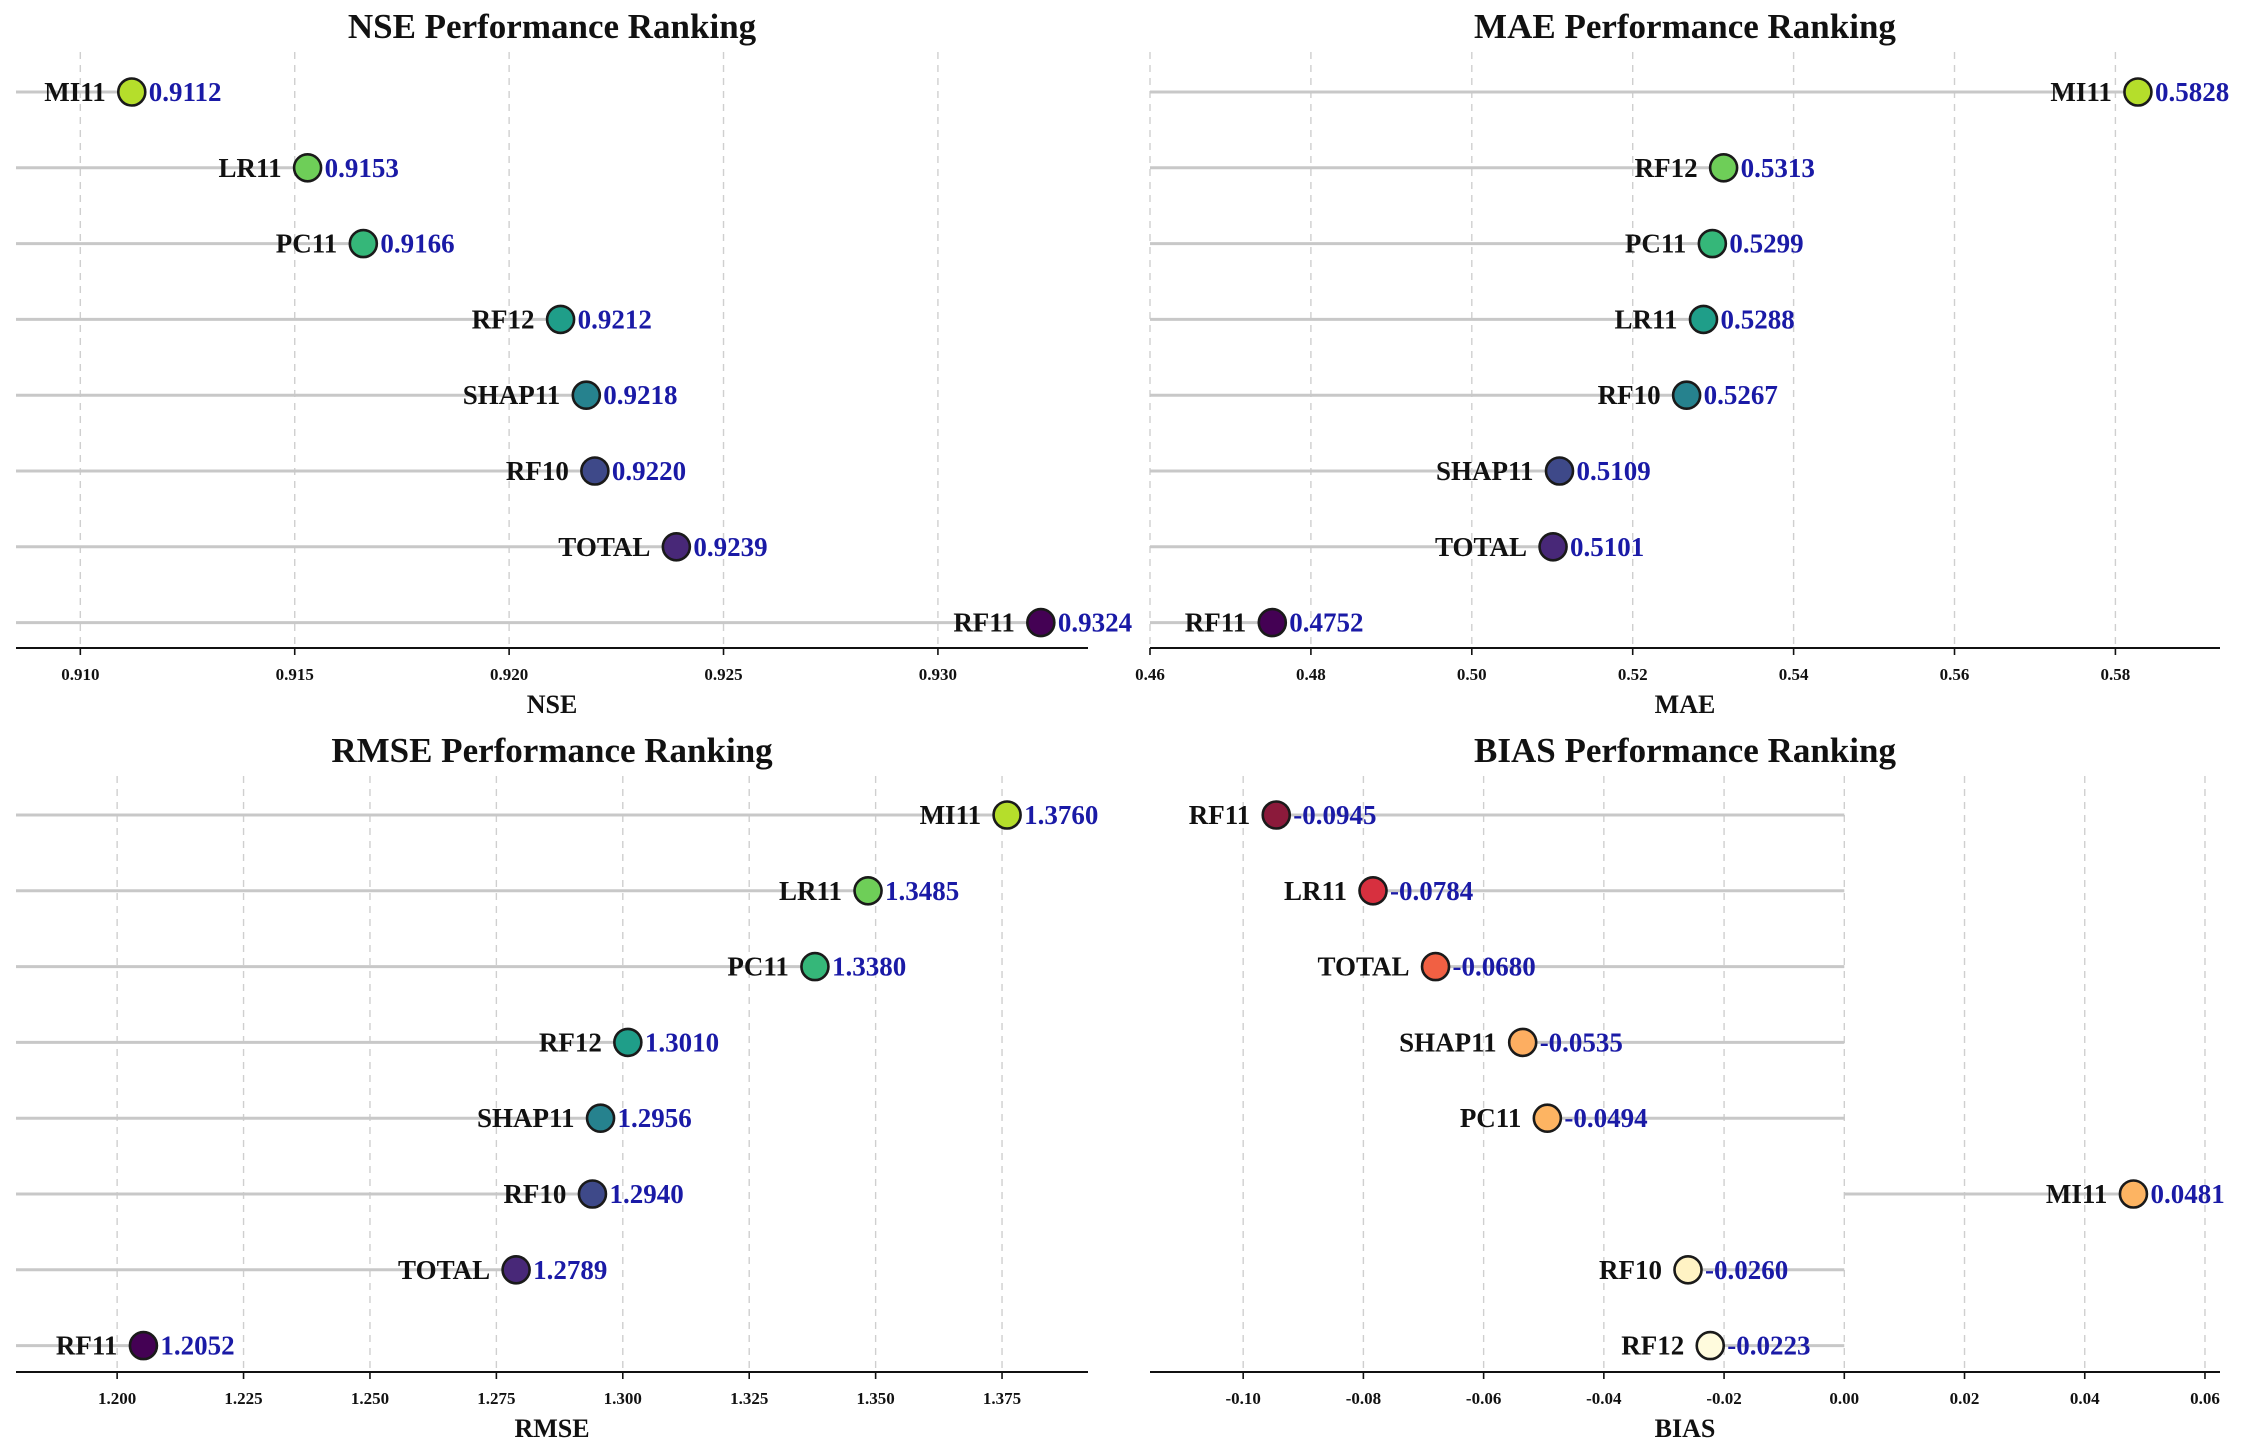  Describe the element at coordinates (1778, 168) in the screenshot. I see `mae-value-label-rf12: 0.5313` at that location.